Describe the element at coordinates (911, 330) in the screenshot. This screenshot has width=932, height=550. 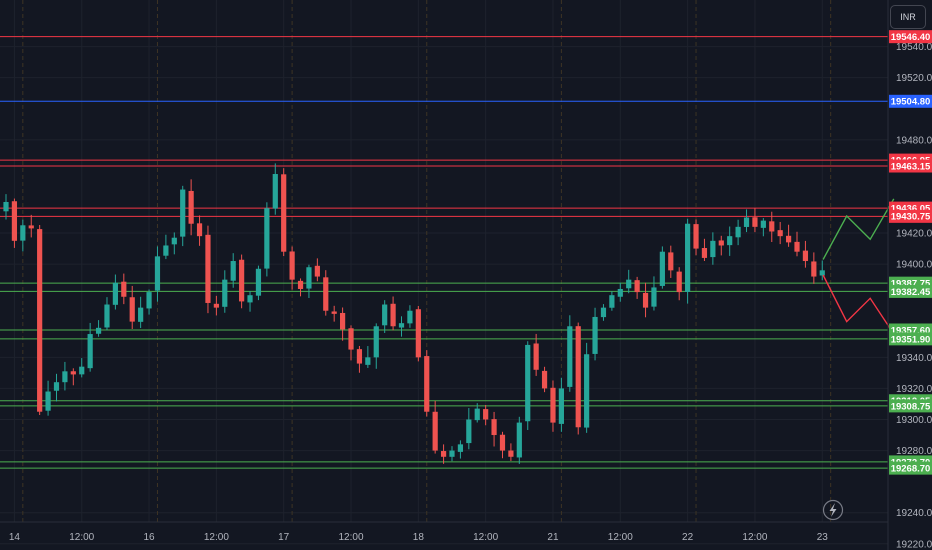
I see `price-level-tag-text: 19357.60` at that location.